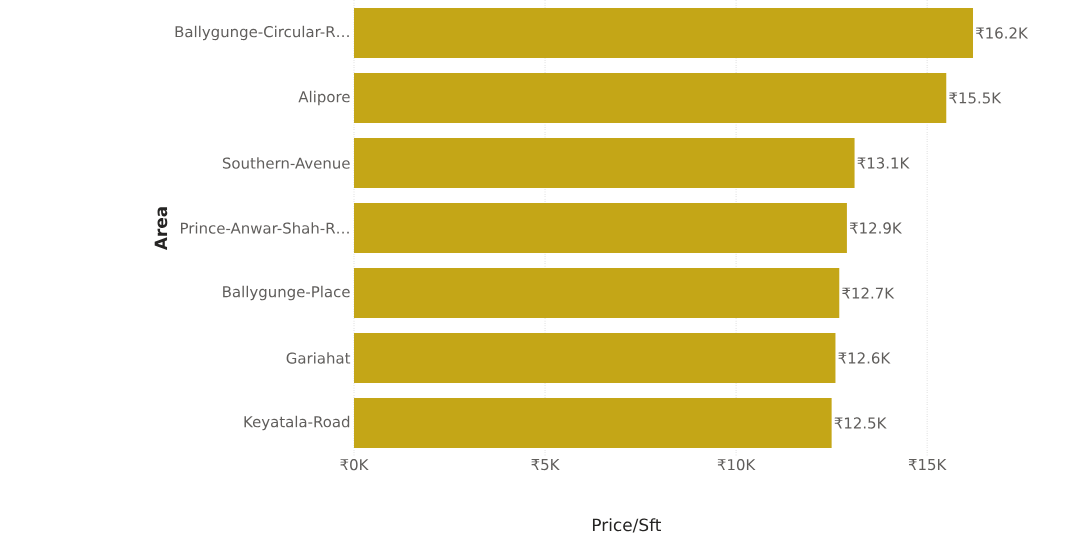  I want to click on data-label: ₹12.5K, so click(860, 423).